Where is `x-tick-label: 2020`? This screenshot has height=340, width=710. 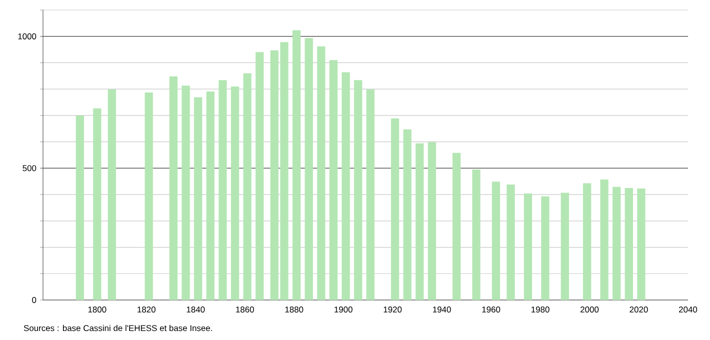 x-tick-label: 2020 is located at coordinates (639, 309).